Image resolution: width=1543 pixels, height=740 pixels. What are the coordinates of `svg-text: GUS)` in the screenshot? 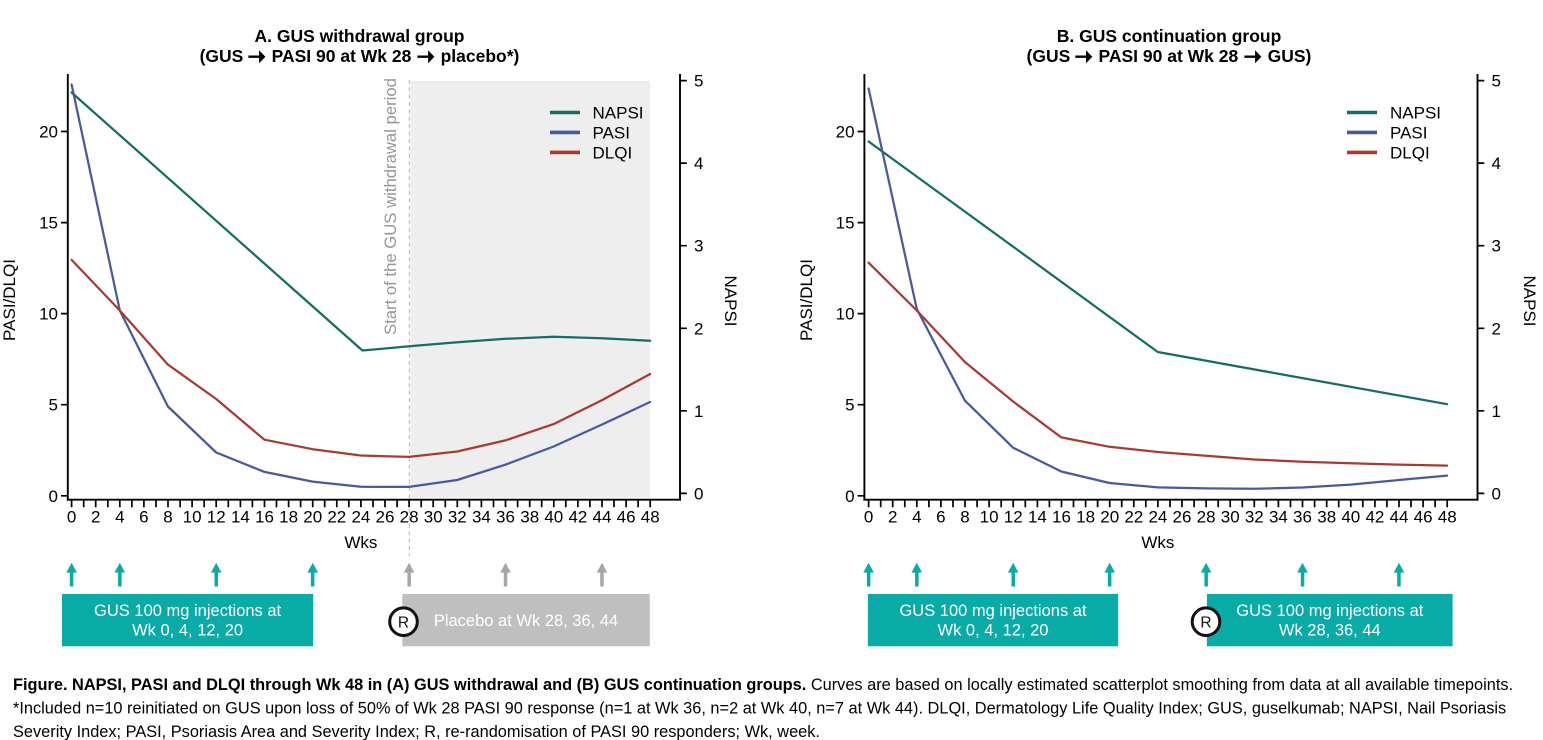 It's located at (1290, 56).